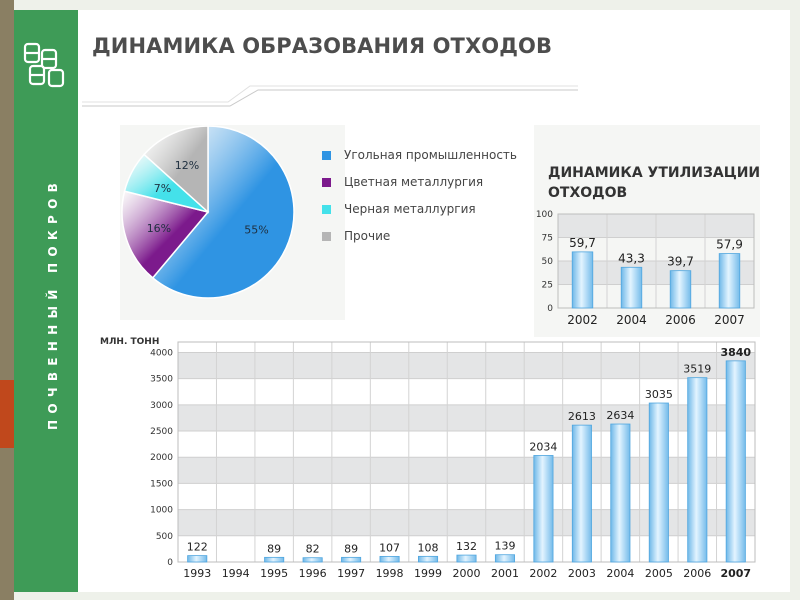 Image resolution: width=800 pixels, height=600 pixels. What do you see at coordinates (274, 573) in the screenshot?
I see `x-tick-label: 1995` at bounding box center [274, 573].